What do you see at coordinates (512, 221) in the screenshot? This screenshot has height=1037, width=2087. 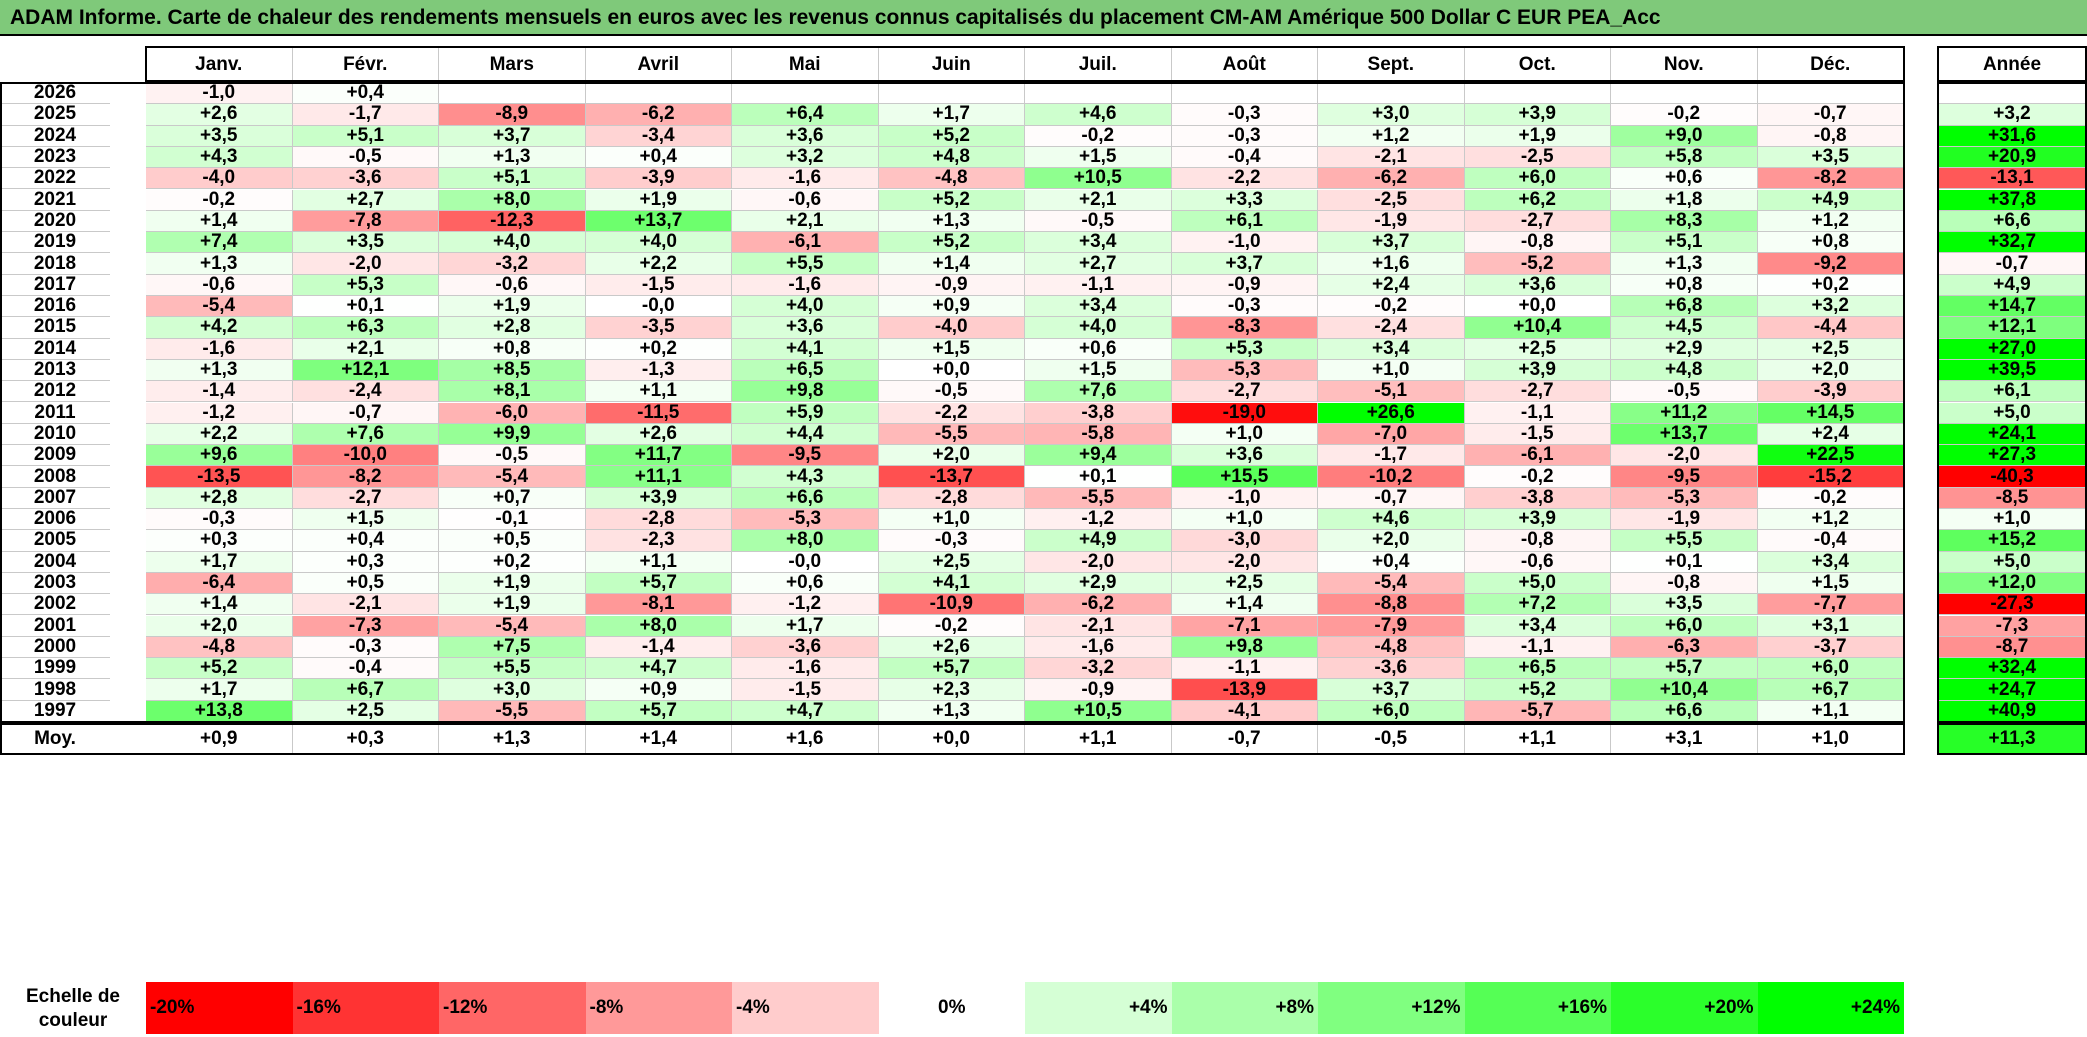 I see `heatmap-cell: -12,3` at bounding box center [512, 221].